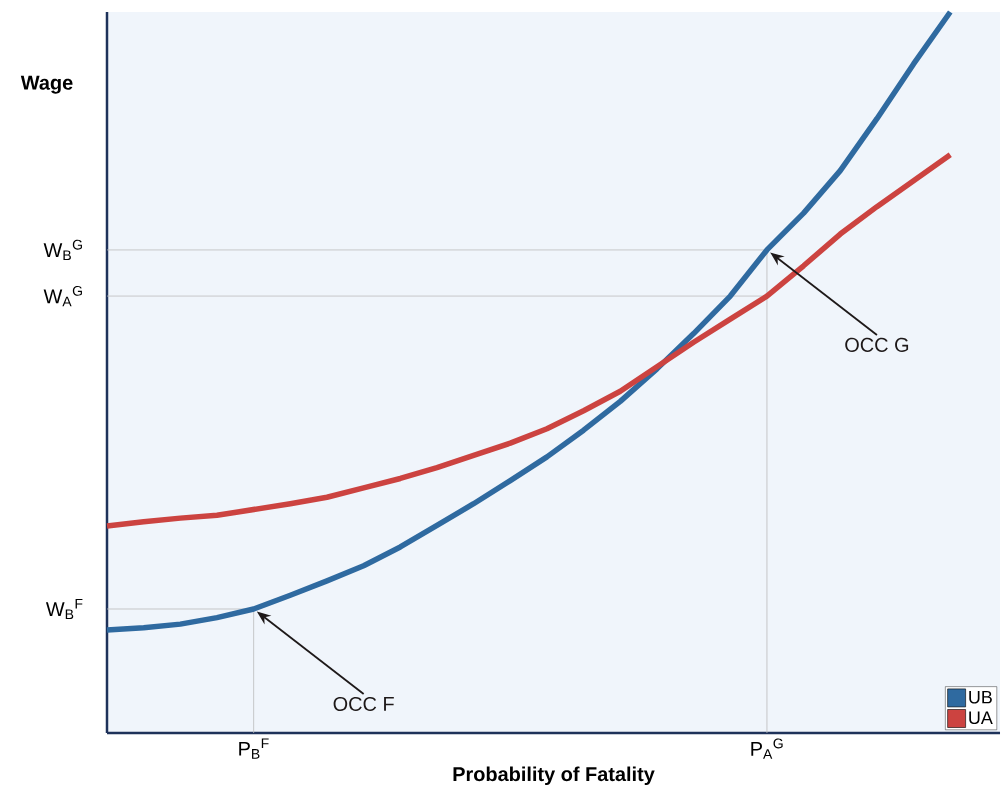 This screenshot has height=795, width=1003. What do you see at coordinates (554, 776) in the screenshot?
I see `x-axis-title: Probability of Fatality` at bounding box center [554, 776].